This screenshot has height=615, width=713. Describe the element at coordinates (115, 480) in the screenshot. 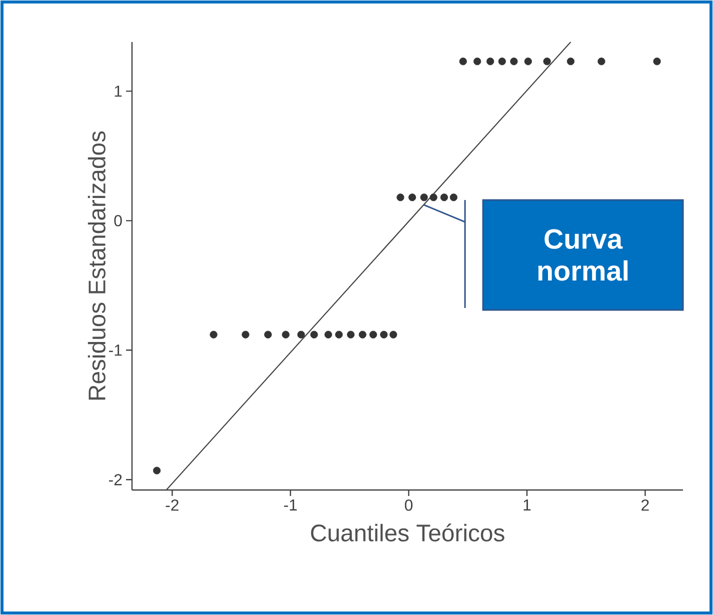

I see `y-tick-label: -2` at that location.